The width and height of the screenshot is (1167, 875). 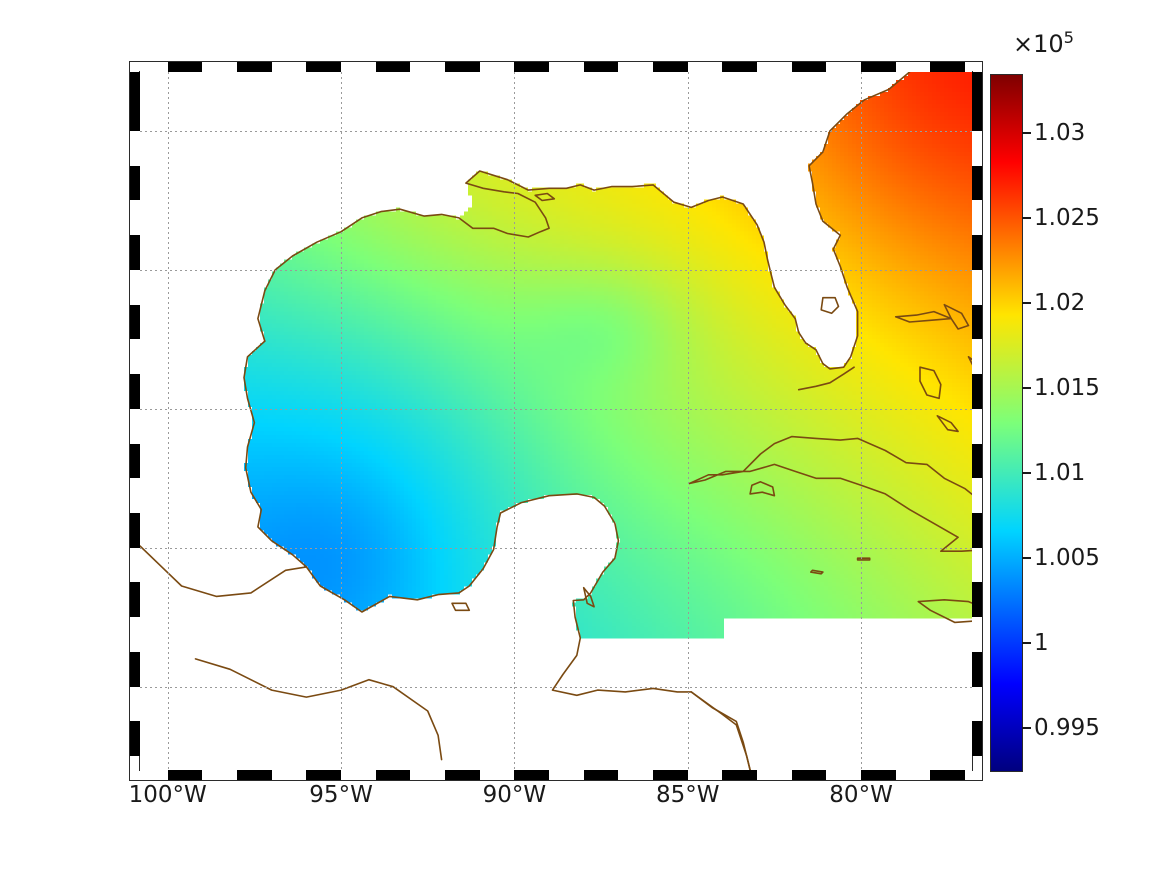 I want to click on coastline-cayman, so click(x=817, y=572).